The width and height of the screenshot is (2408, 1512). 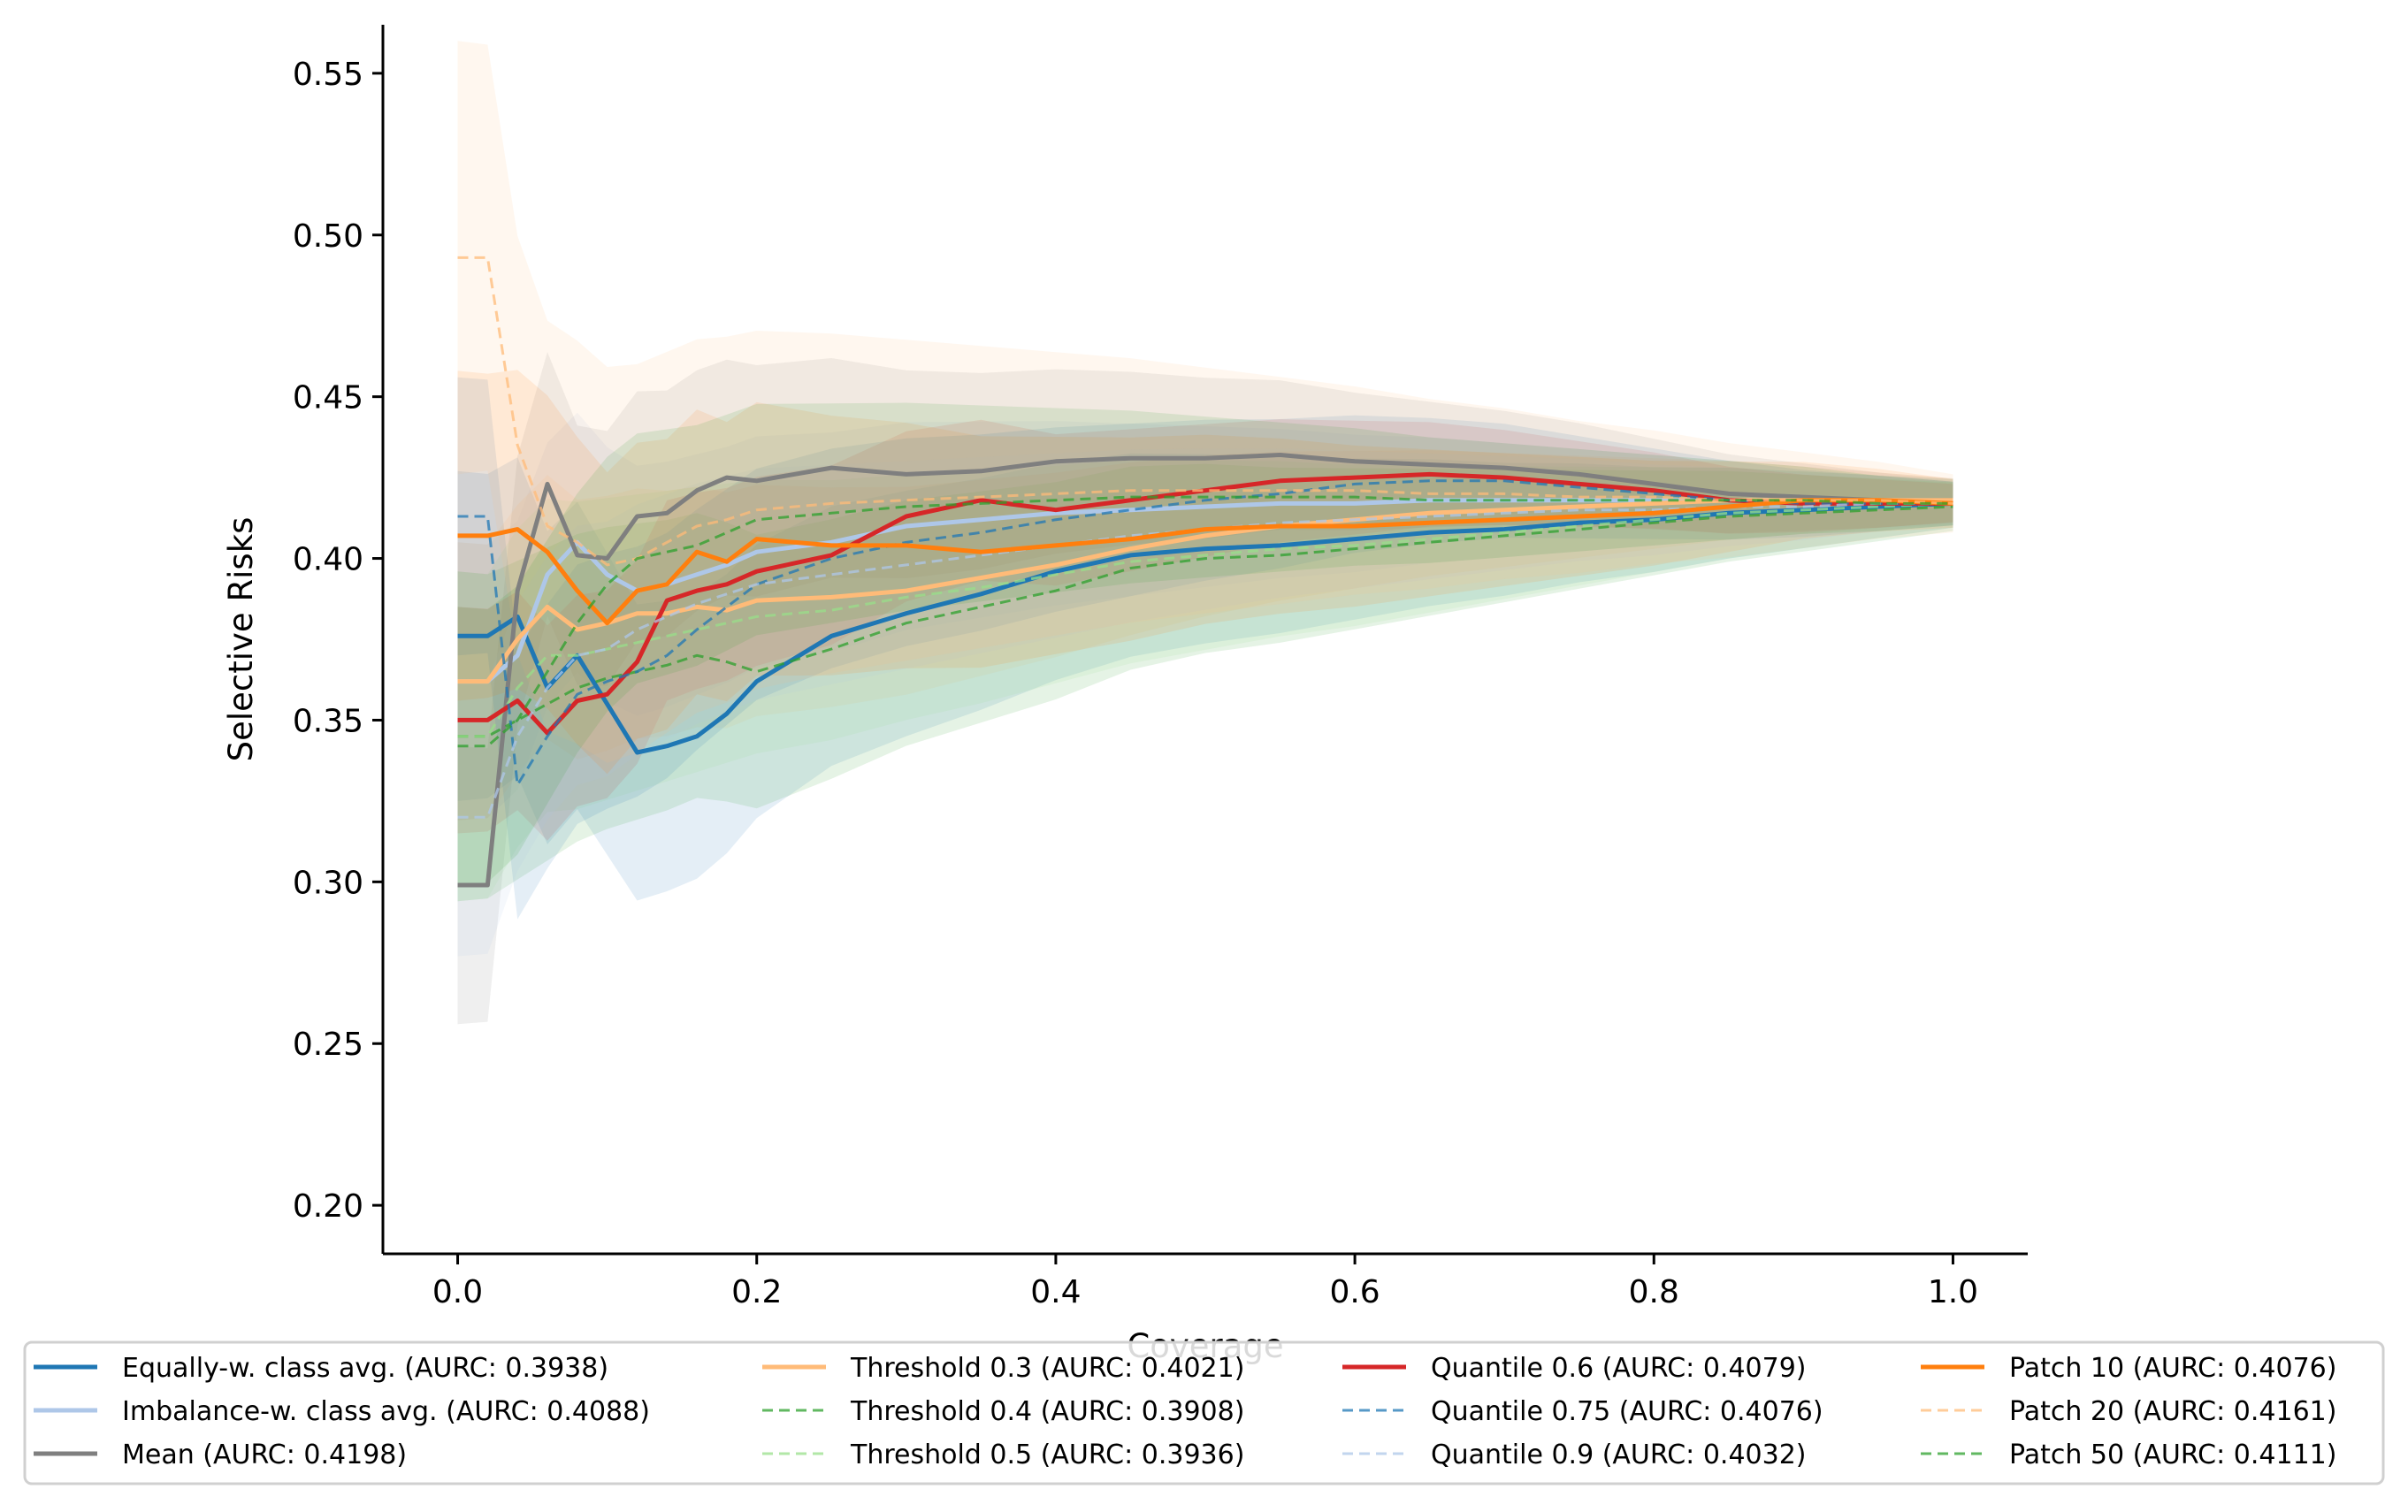 What do you see at coordinates (338, 641) in the screenshot?
I see `y-ticks: 0.20 0.25 0.30 0.35 0.40 0.45 0.50 0.55` at bounding box center [338, 641].